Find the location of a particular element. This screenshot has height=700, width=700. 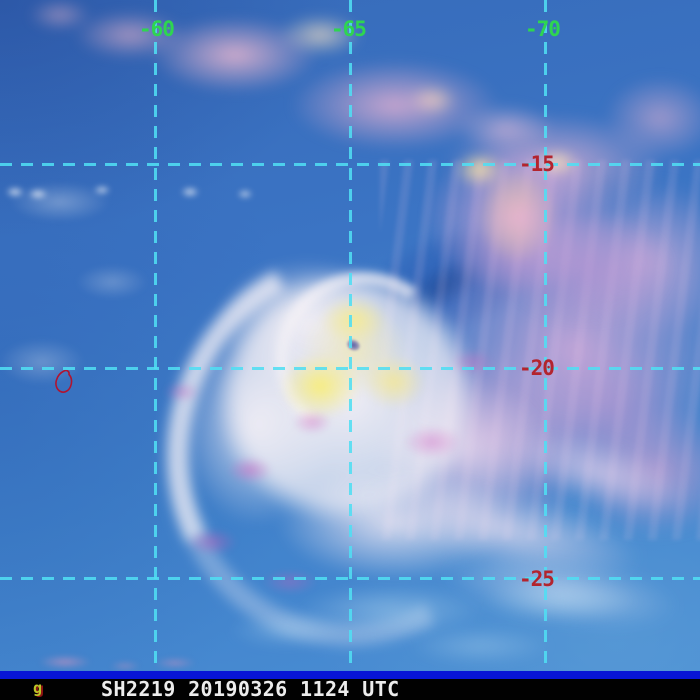

satellite-marker-glyph: g is located at coordinates (38, 688).